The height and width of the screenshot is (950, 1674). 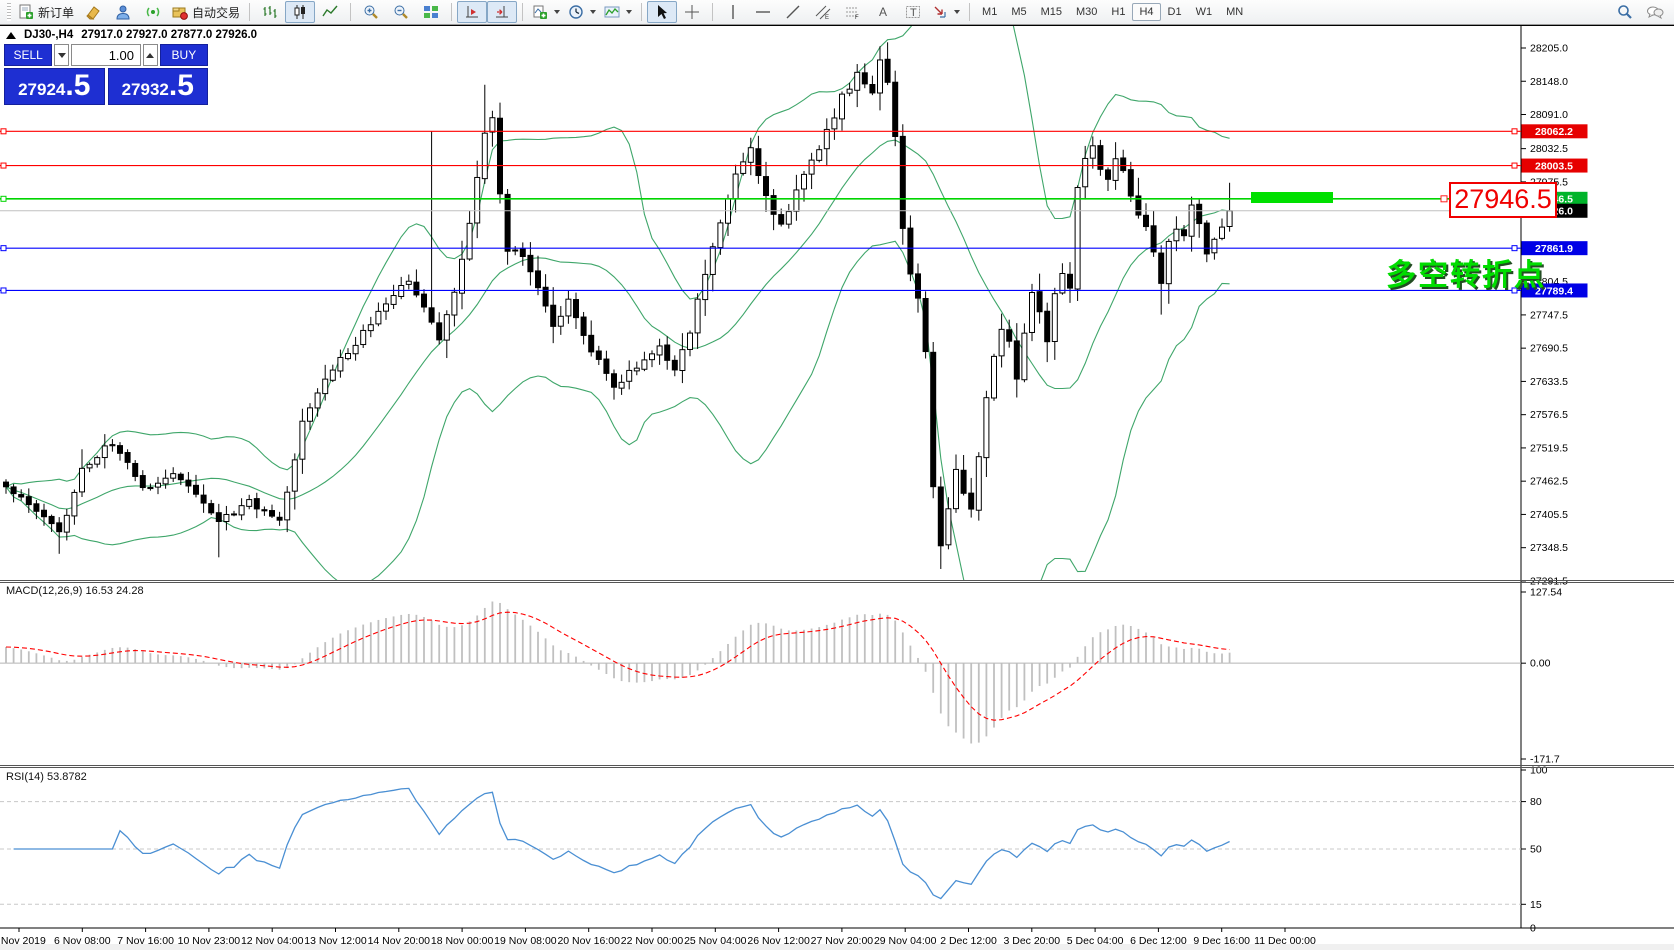 What do you see at coordinates (763, 12) in the screenshot?
I see `horizontal-line-button` at bounding box center [763, 12].